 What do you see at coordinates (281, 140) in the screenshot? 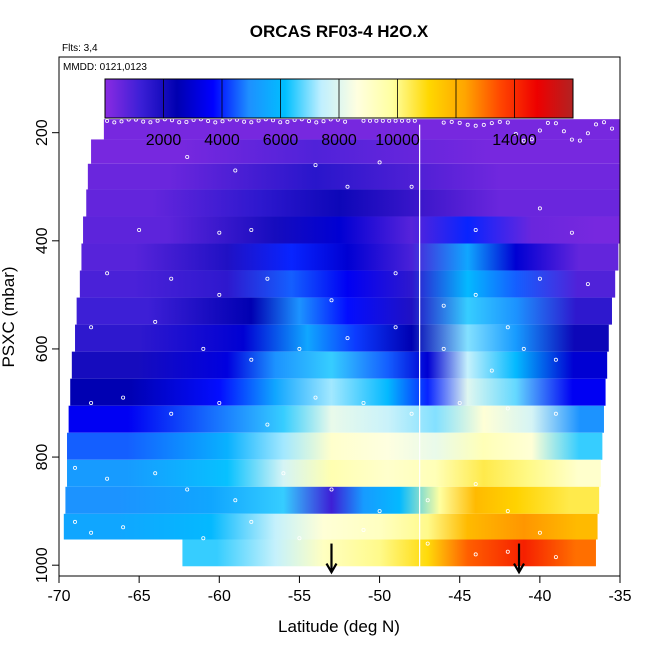
I see `colorbar-tick-label: 6000` at bounding box center [281, 140].